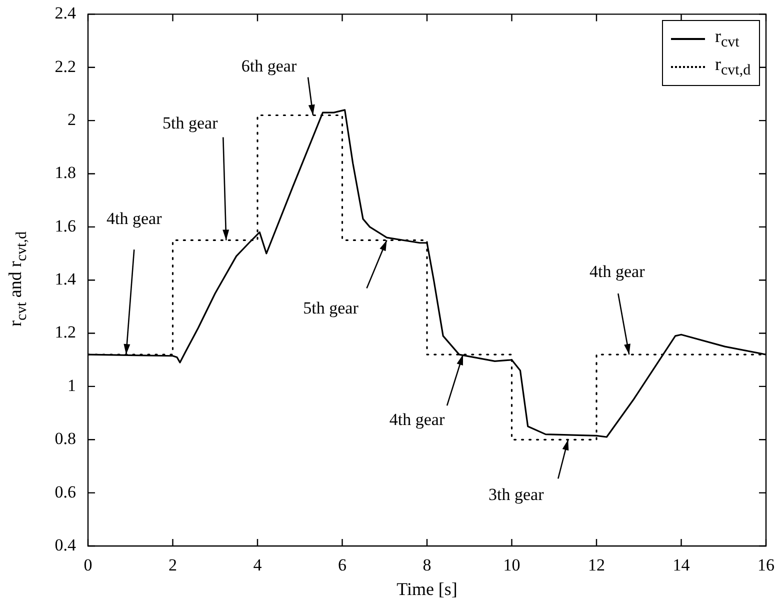 This screenshot has width=779, height=601. I want to click on y-tick-label: 1.2, so click(65, 332).